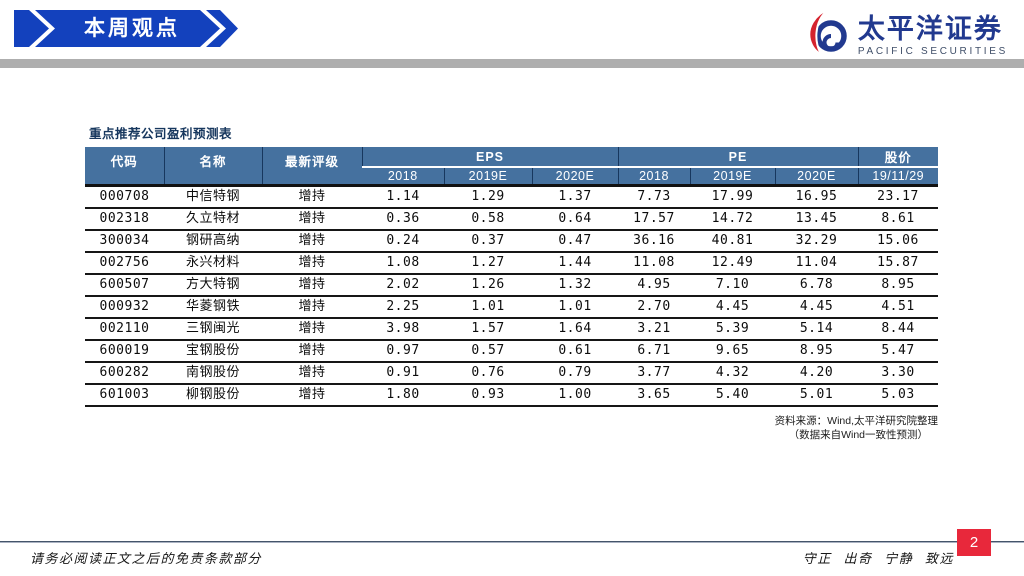 The width and height of the screenshot is (1024, 576). I want to click on col-header-price-date: 19/11/29, so click(897, 177).